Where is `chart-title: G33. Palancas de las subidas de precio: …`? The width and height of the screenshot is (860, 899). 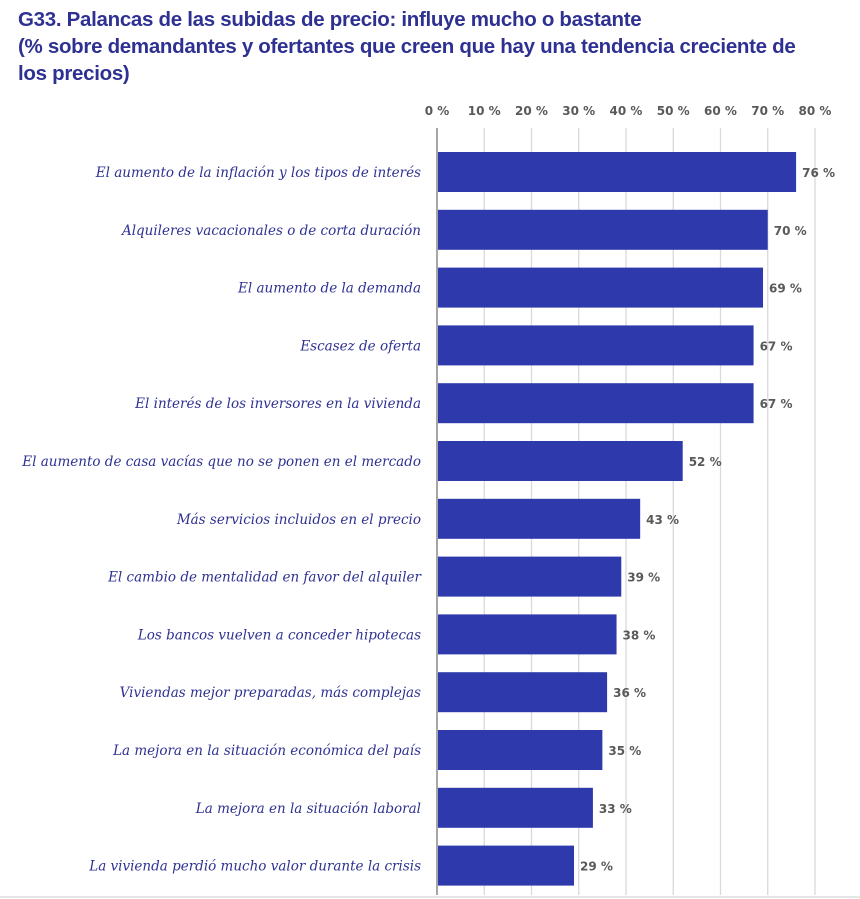 chart-title: G33. Palancas de las subidas de precio: … is located at coordinates (330, 19).